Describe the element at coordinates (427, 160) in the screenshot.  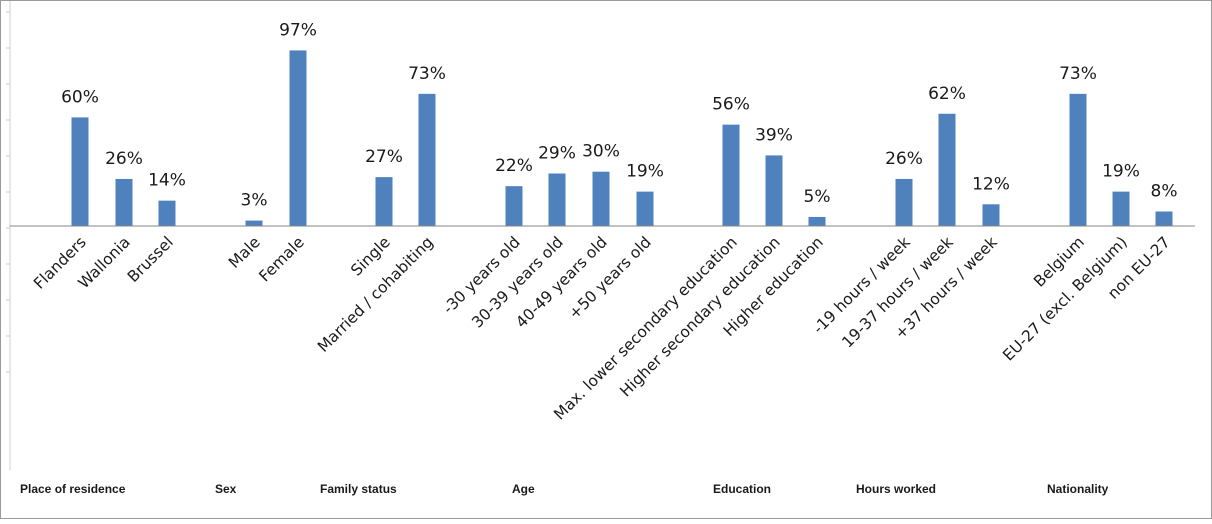
I see `bar-married-cohabiting` at that location.